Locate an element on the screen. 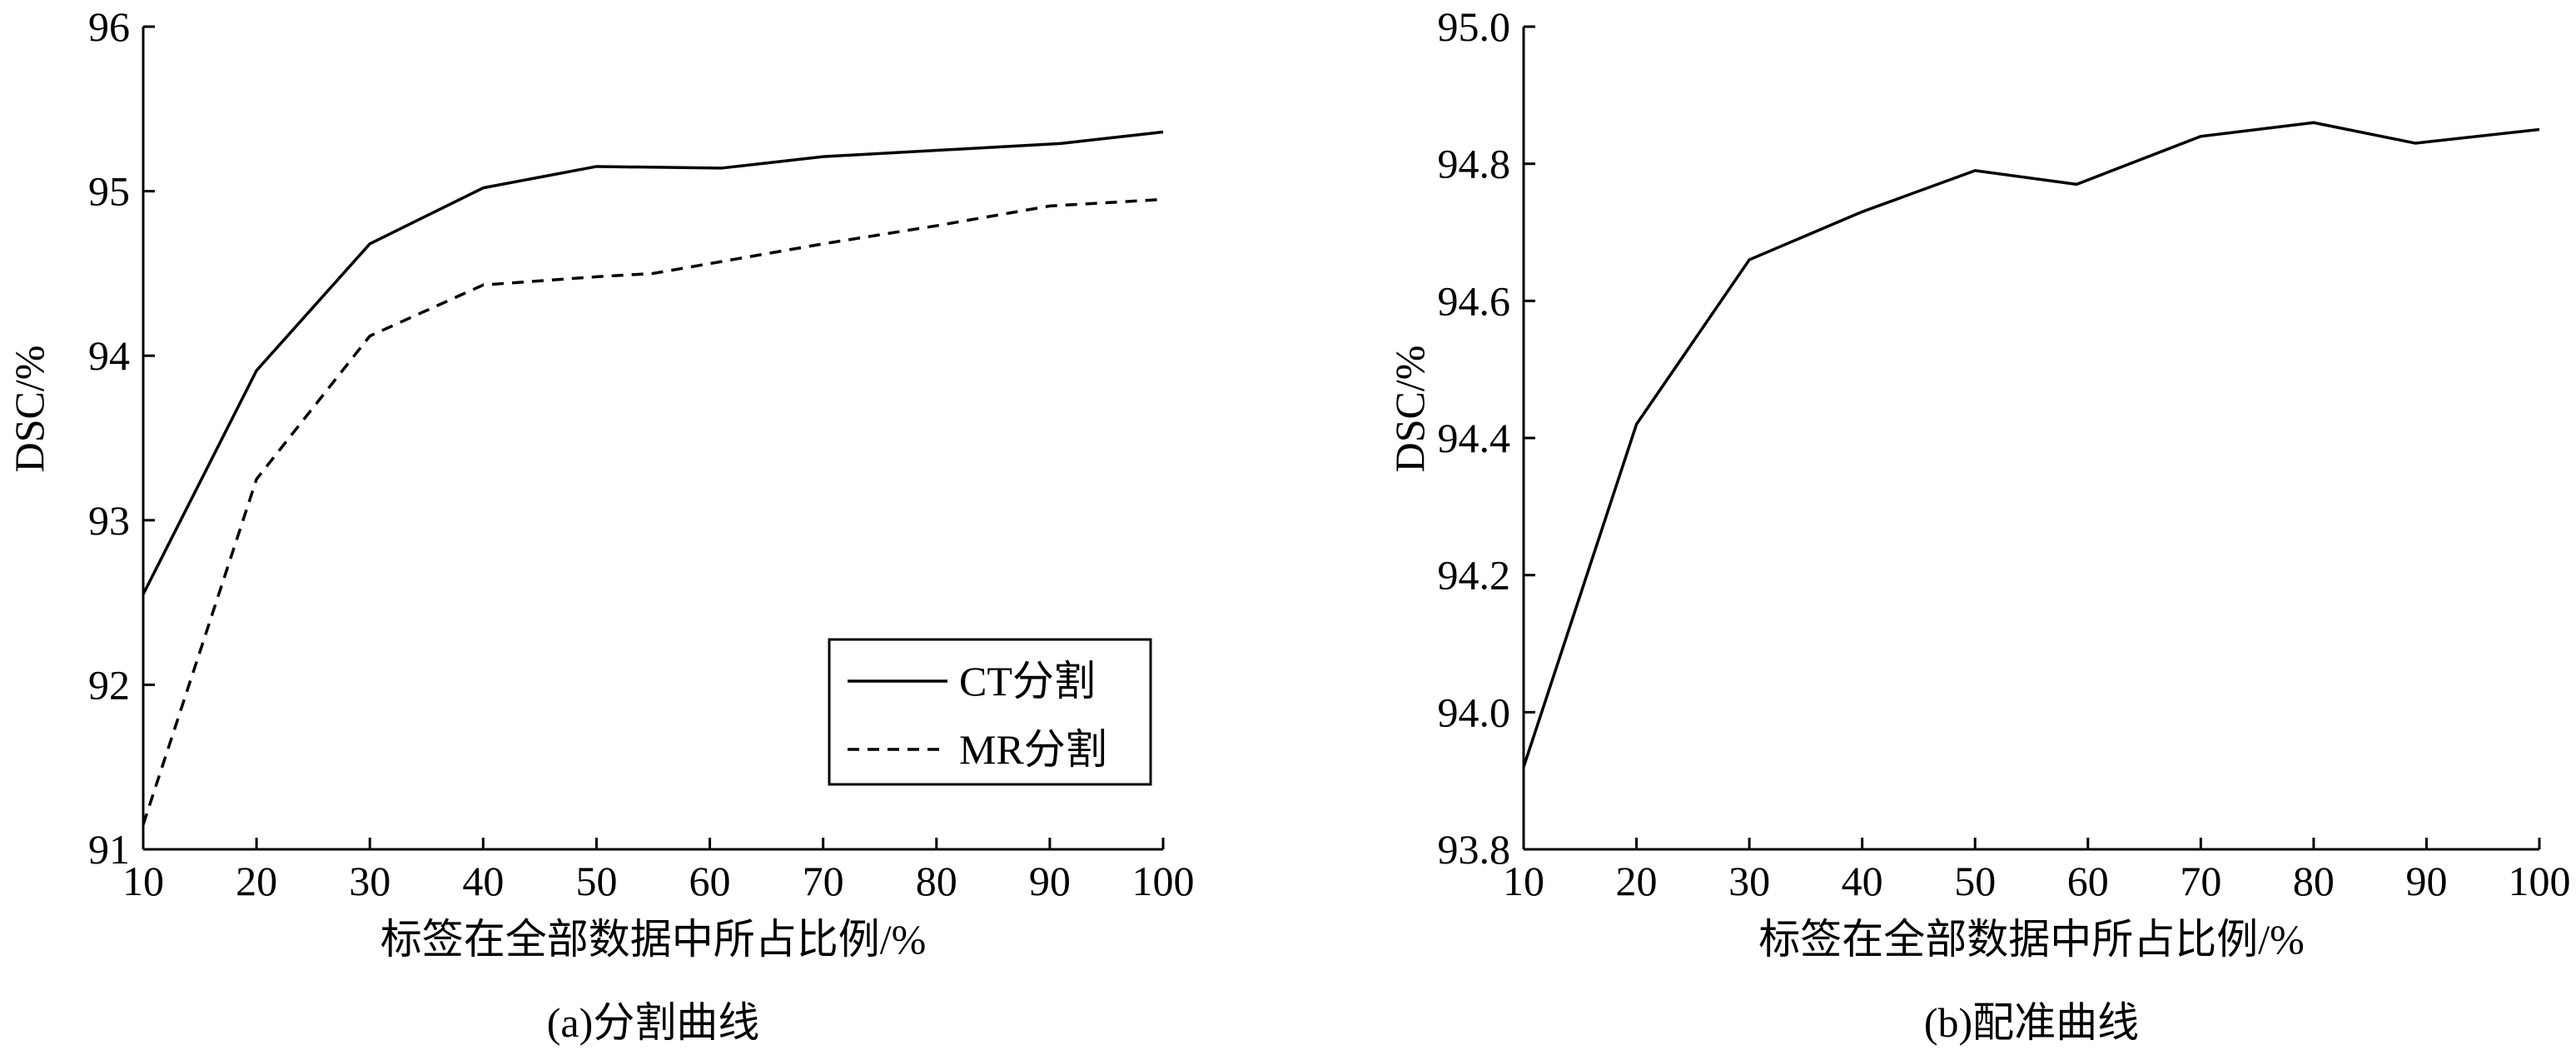 The width and height of the screenshot is (2576, 1055). panel-caption: (a)分割曲线 is located at coordinates (653, 1023).